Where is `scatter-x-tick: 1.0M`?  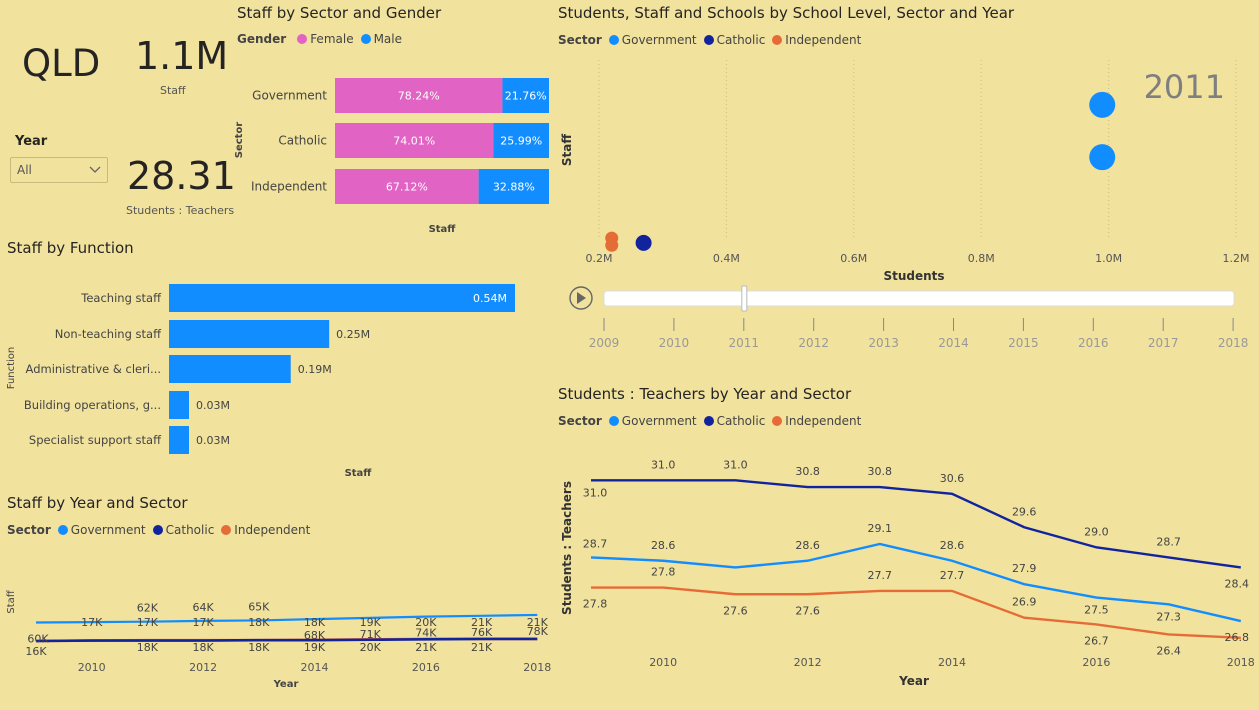
scatter-x-tick: 1.0M is located at coordinates (1108, 258).